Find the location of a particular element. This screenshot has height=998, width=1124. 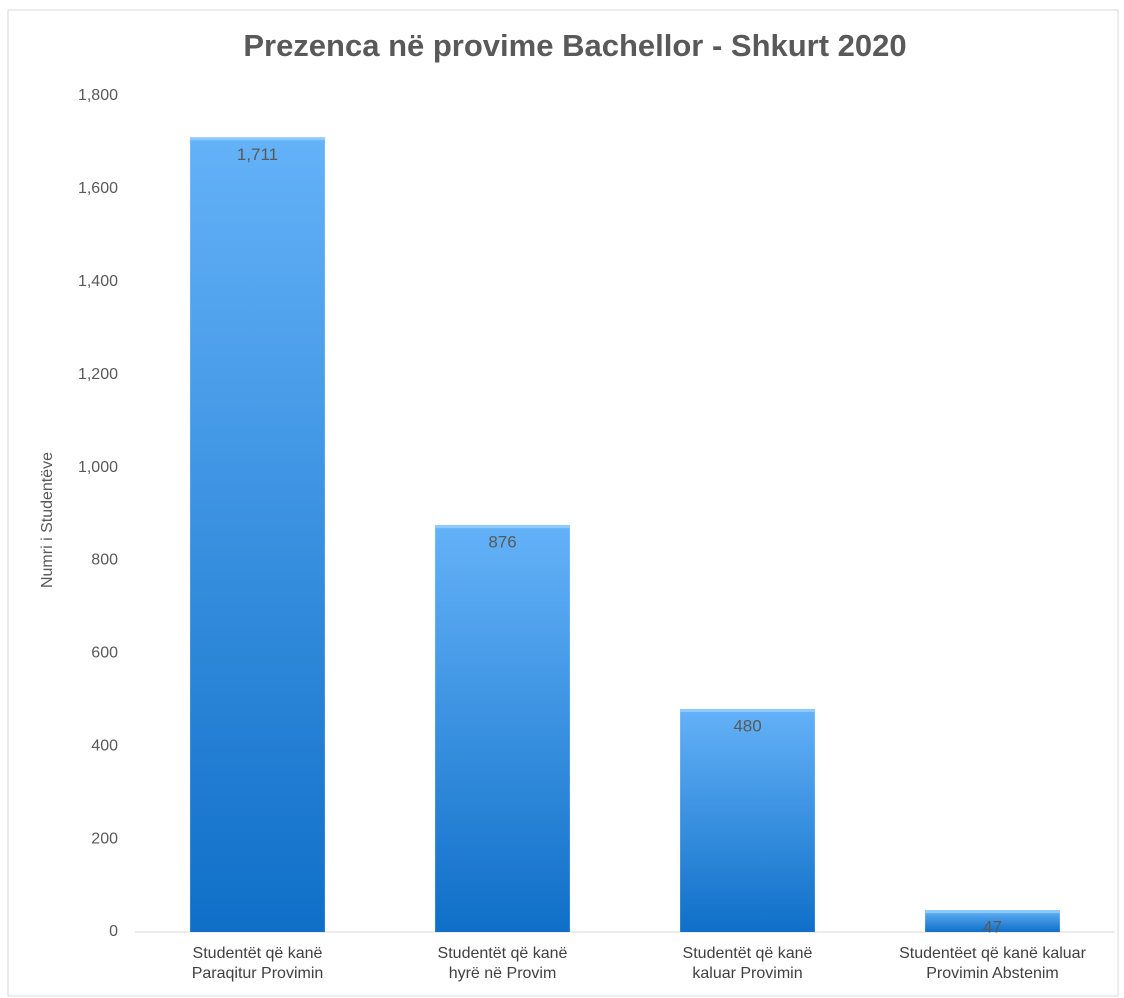

value-label: 1,711 is located at coordinates (257, 154).